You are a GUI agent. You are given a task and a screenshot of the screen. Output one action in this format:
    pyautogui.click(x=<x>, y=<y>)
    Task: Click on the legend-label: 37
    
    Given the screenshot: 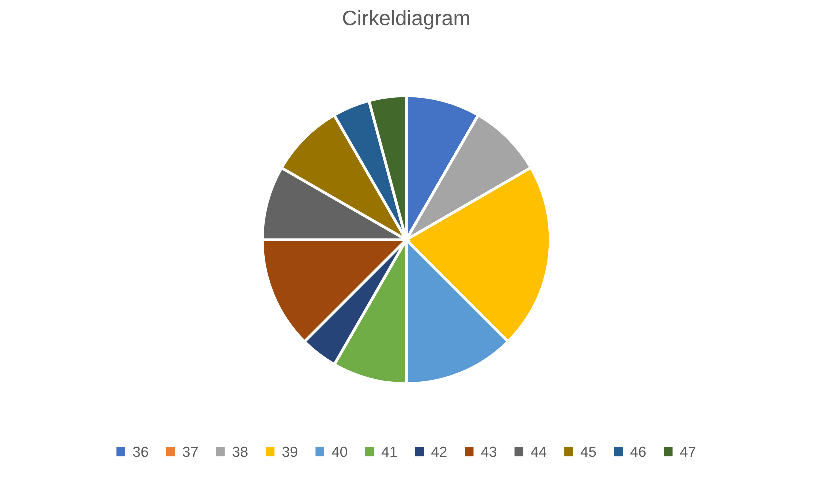 What is the action you would take?
    pyautogui.click(x=190, y=452)
    